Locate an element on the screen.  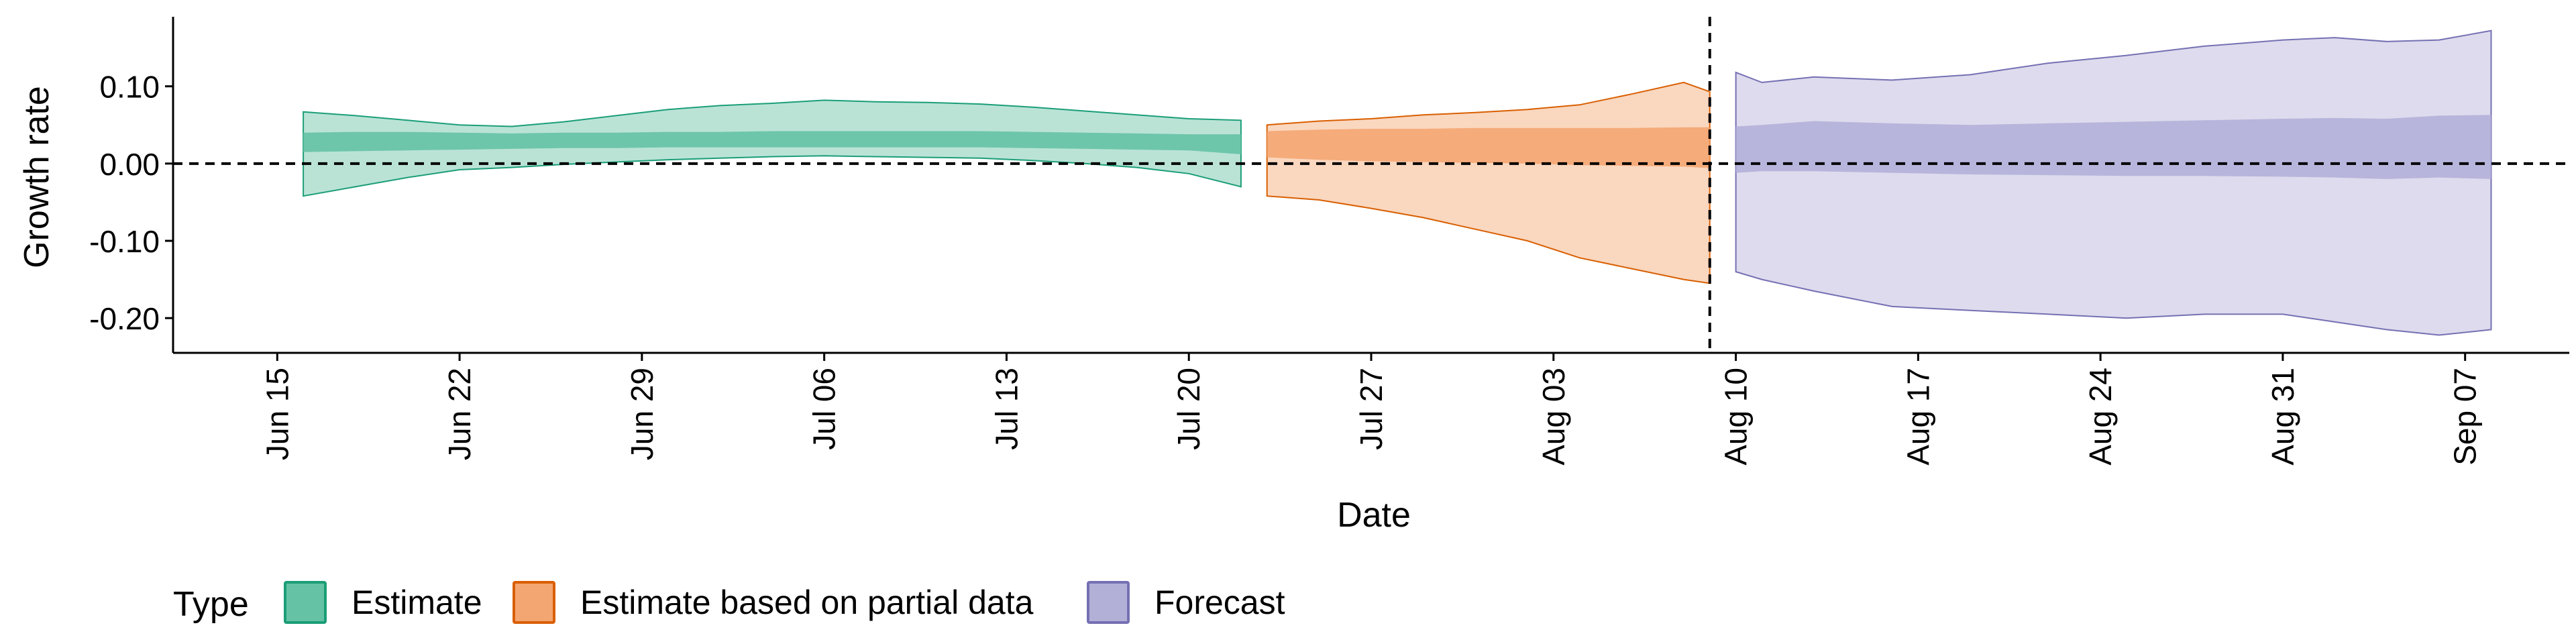
x-tick-label: Aug 31 is located at coordinates (2282, 417).